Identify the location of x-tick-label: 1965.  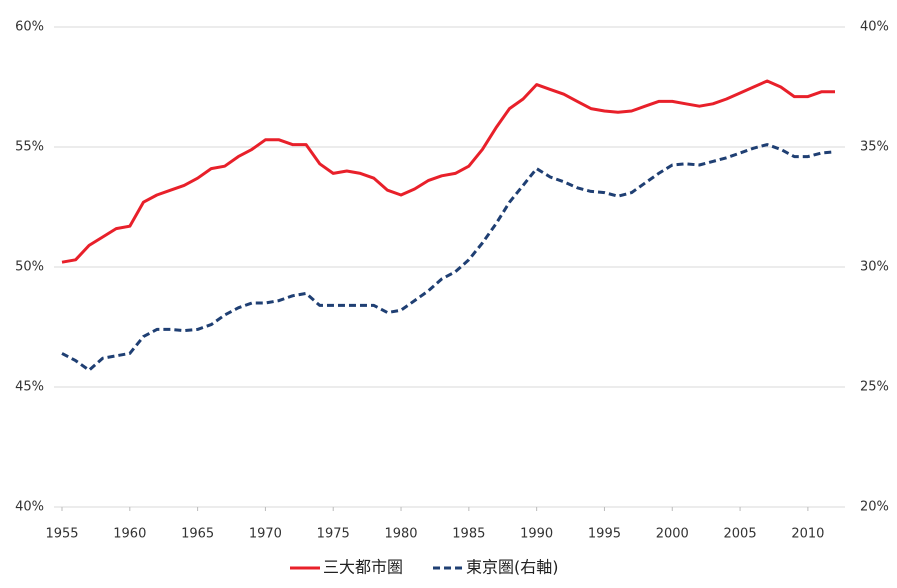
(197, 534).